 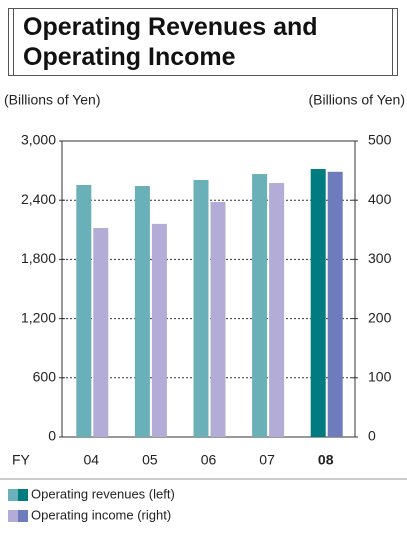 What do you see at coordinates (326, 460) in the screenshot?
I see `x-tick-label: 08` at bounding box center [326, 460].